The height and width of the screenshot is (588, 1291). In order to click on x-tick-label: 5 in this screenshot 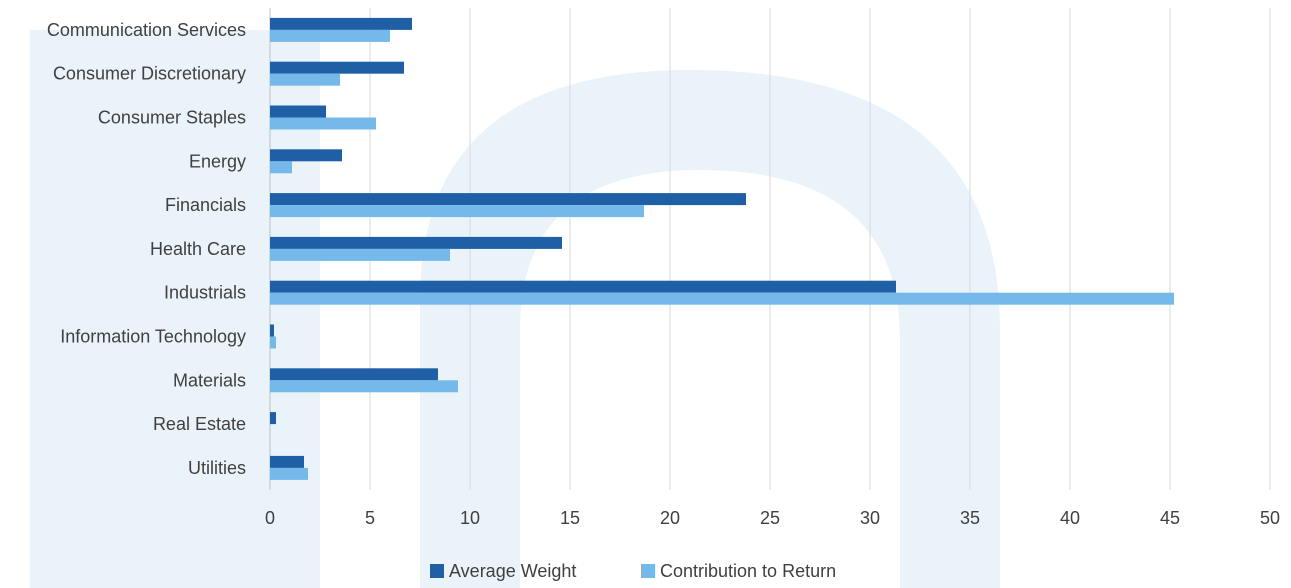, I will do `click(370, 518)`.